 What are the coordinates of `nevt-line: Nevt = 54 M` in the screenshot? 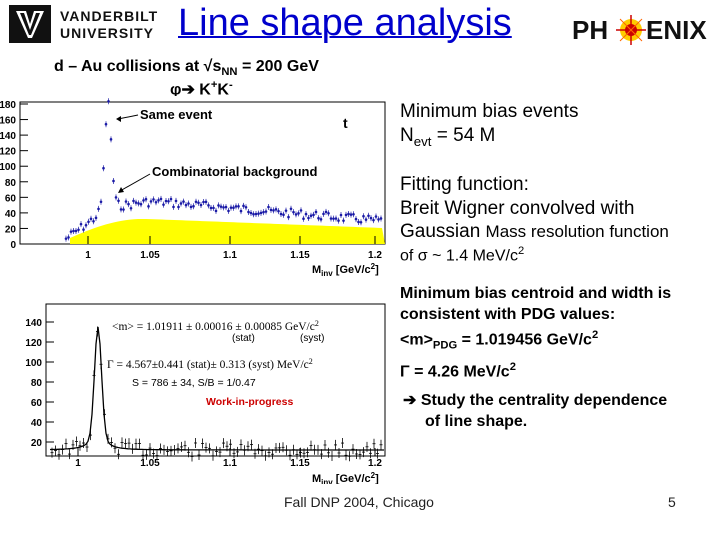 It's located at (448, 137).